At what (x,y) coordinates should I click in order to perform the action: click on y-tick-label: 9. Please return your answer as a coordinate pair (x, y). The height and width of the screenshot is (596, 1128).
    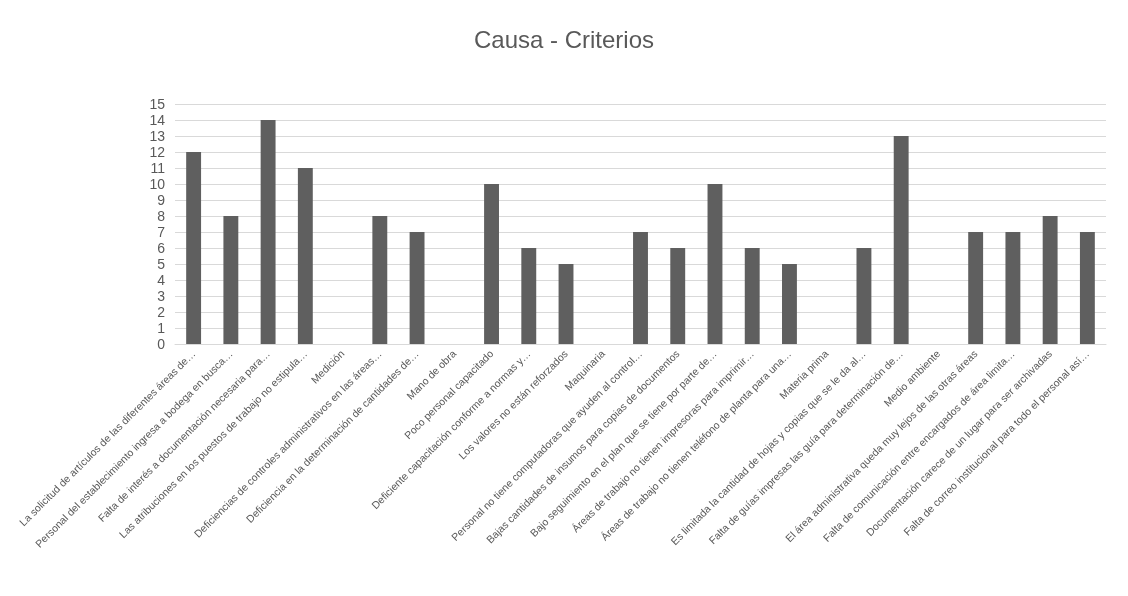
    Looking at the image, I should click on (161, 200).